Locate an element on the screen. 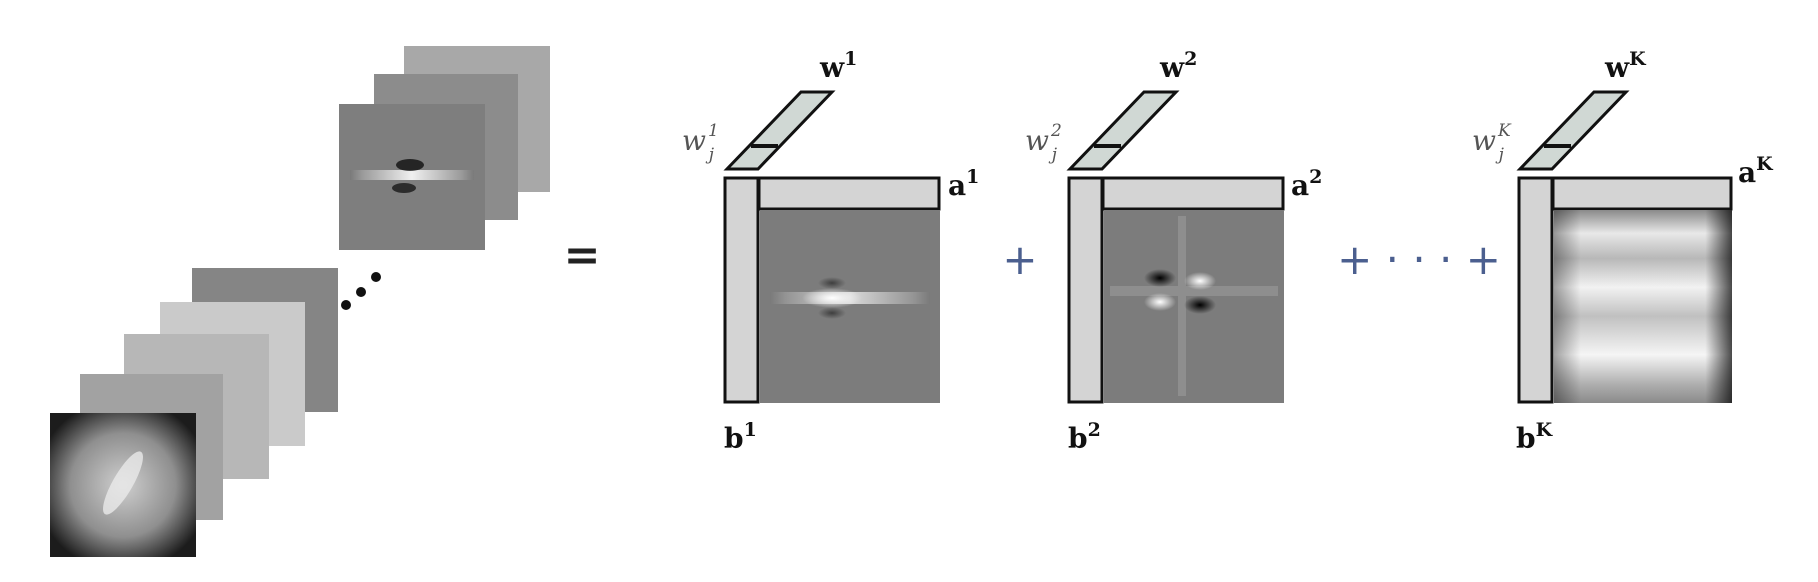 The height and width of the screenshot is (582, 1818). b-label: b2 is located at coordinates (1084, 437).